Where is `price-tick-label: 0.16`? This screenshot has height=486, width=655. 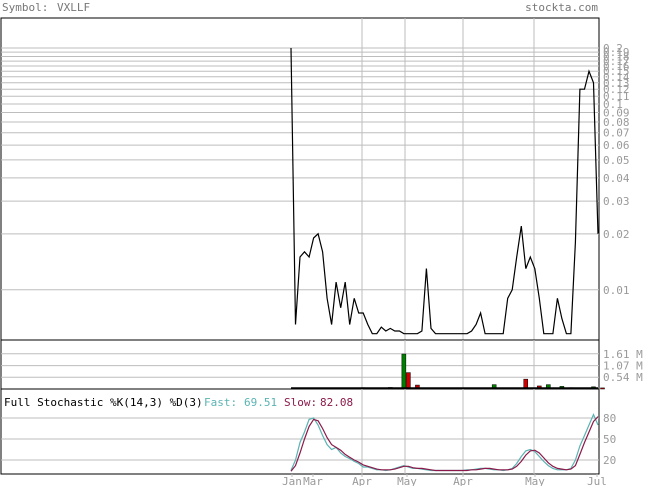 price-tick-label: 0.16 is located at coordinates (616, 66).